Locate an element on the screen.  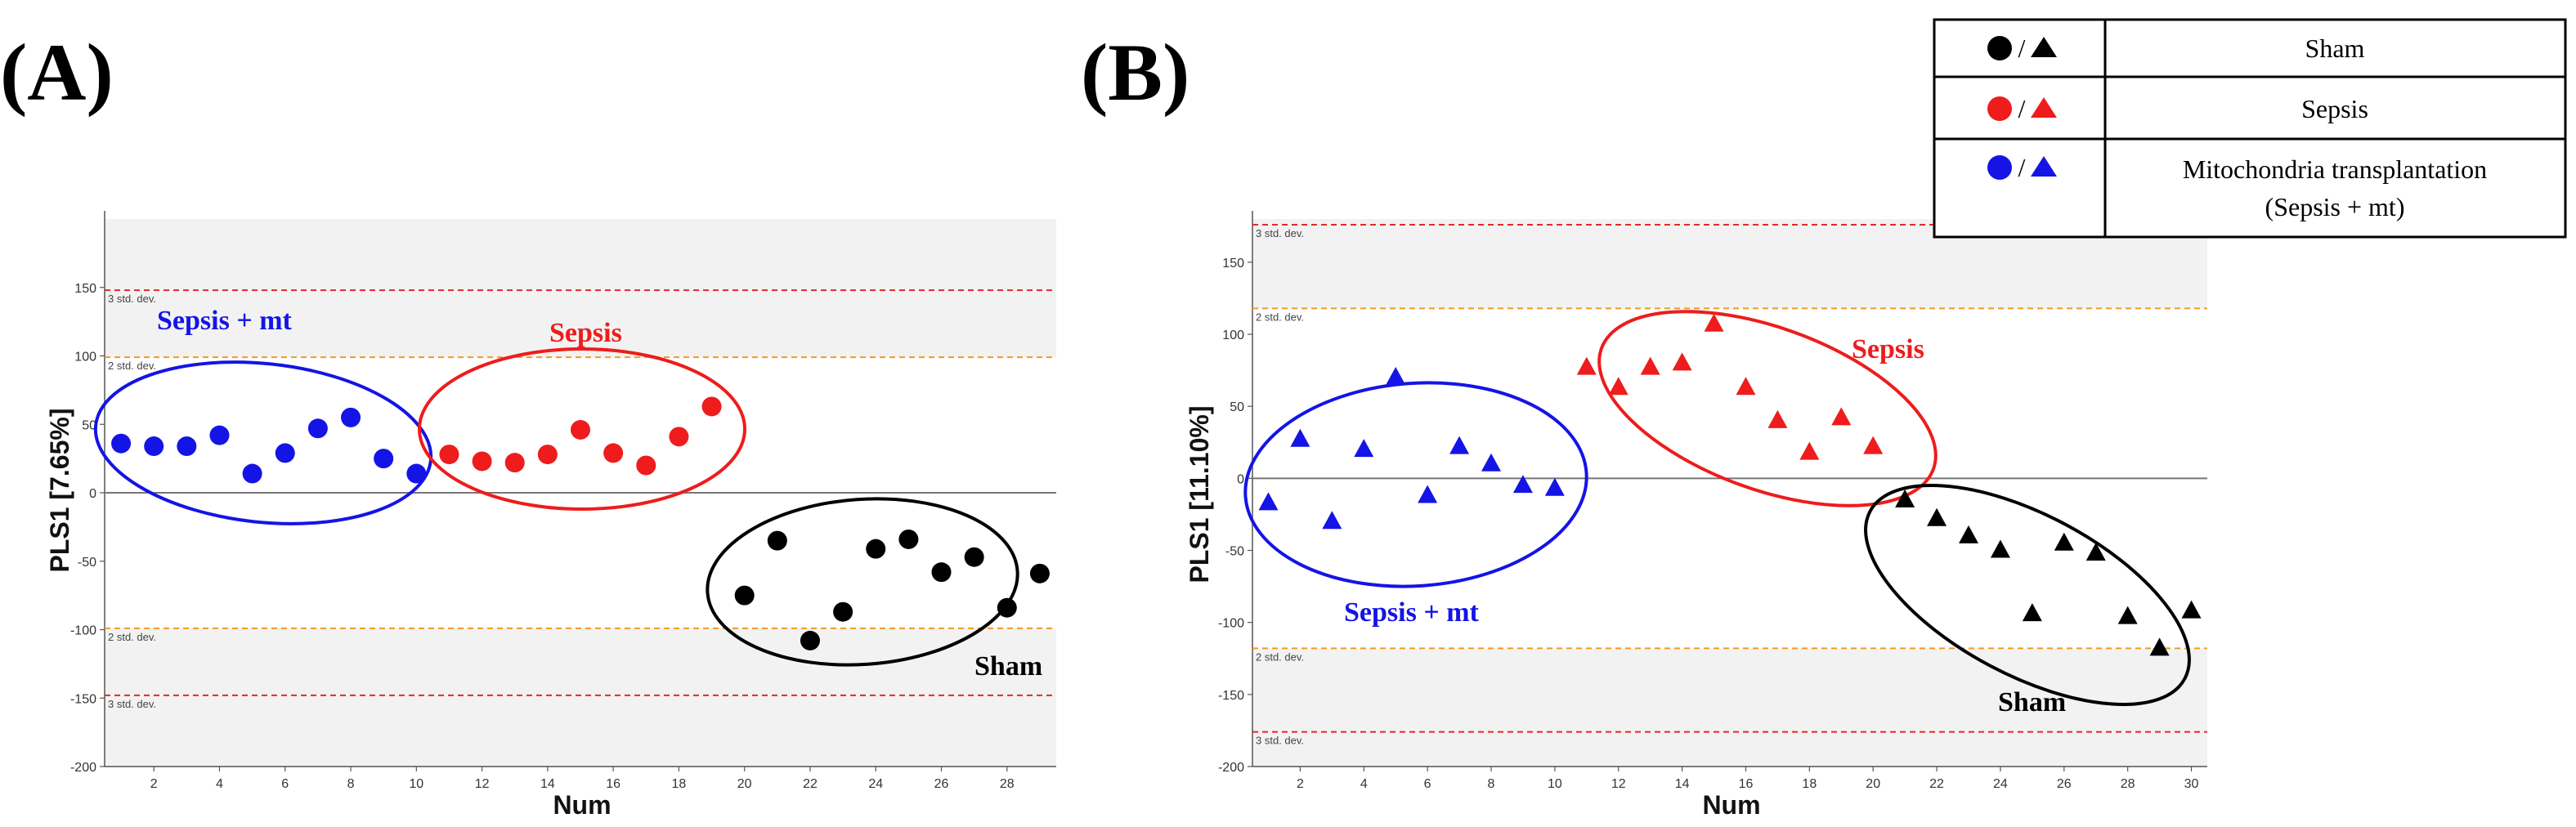
chart-a-x-tick-label: 2 is located at coordinates (154, 784).